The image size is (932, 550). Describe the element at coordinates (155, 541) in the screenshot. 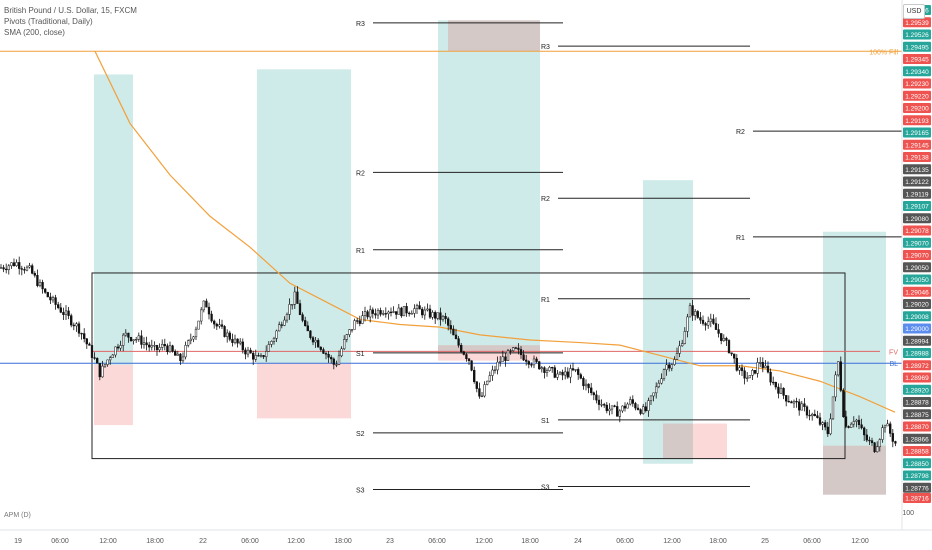

I see `time-axis-label: 18:00` at that location.